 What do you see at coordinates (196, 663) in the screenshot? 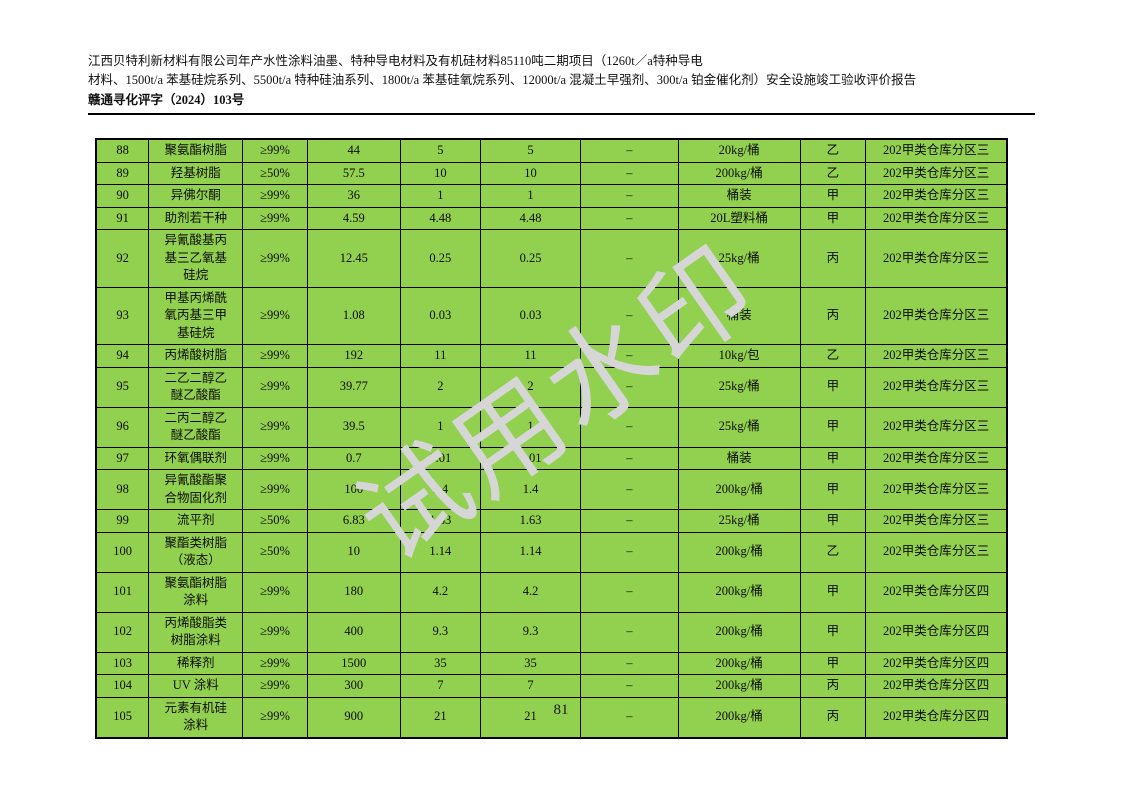
I see `cell-name: 稀释剂` at bounding box center [196, 663].